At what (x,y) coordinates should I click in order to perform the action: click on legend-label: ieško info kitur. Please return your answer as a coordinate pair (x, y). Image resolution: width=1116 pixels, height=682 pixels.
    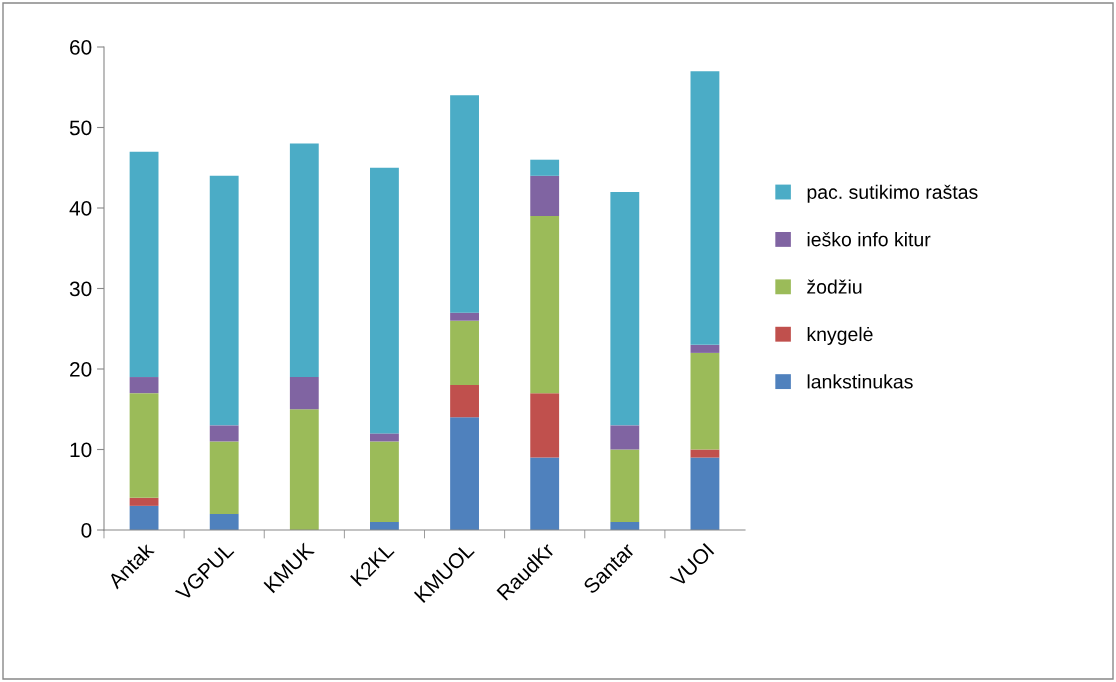
    Looking at the image, I should click on (869, 239).